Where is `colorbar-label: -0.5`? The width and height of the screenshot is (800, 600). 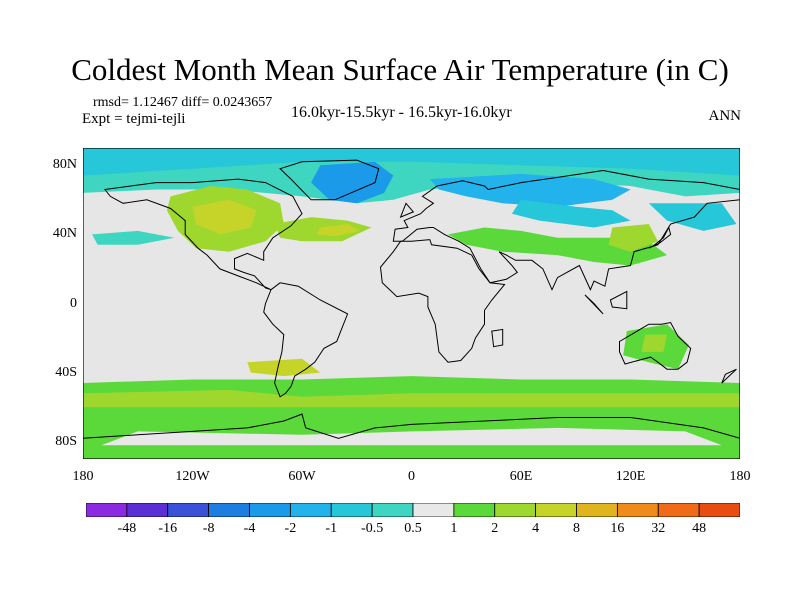
colorbar-label: -0.5 is located at coordinates (372, 528).